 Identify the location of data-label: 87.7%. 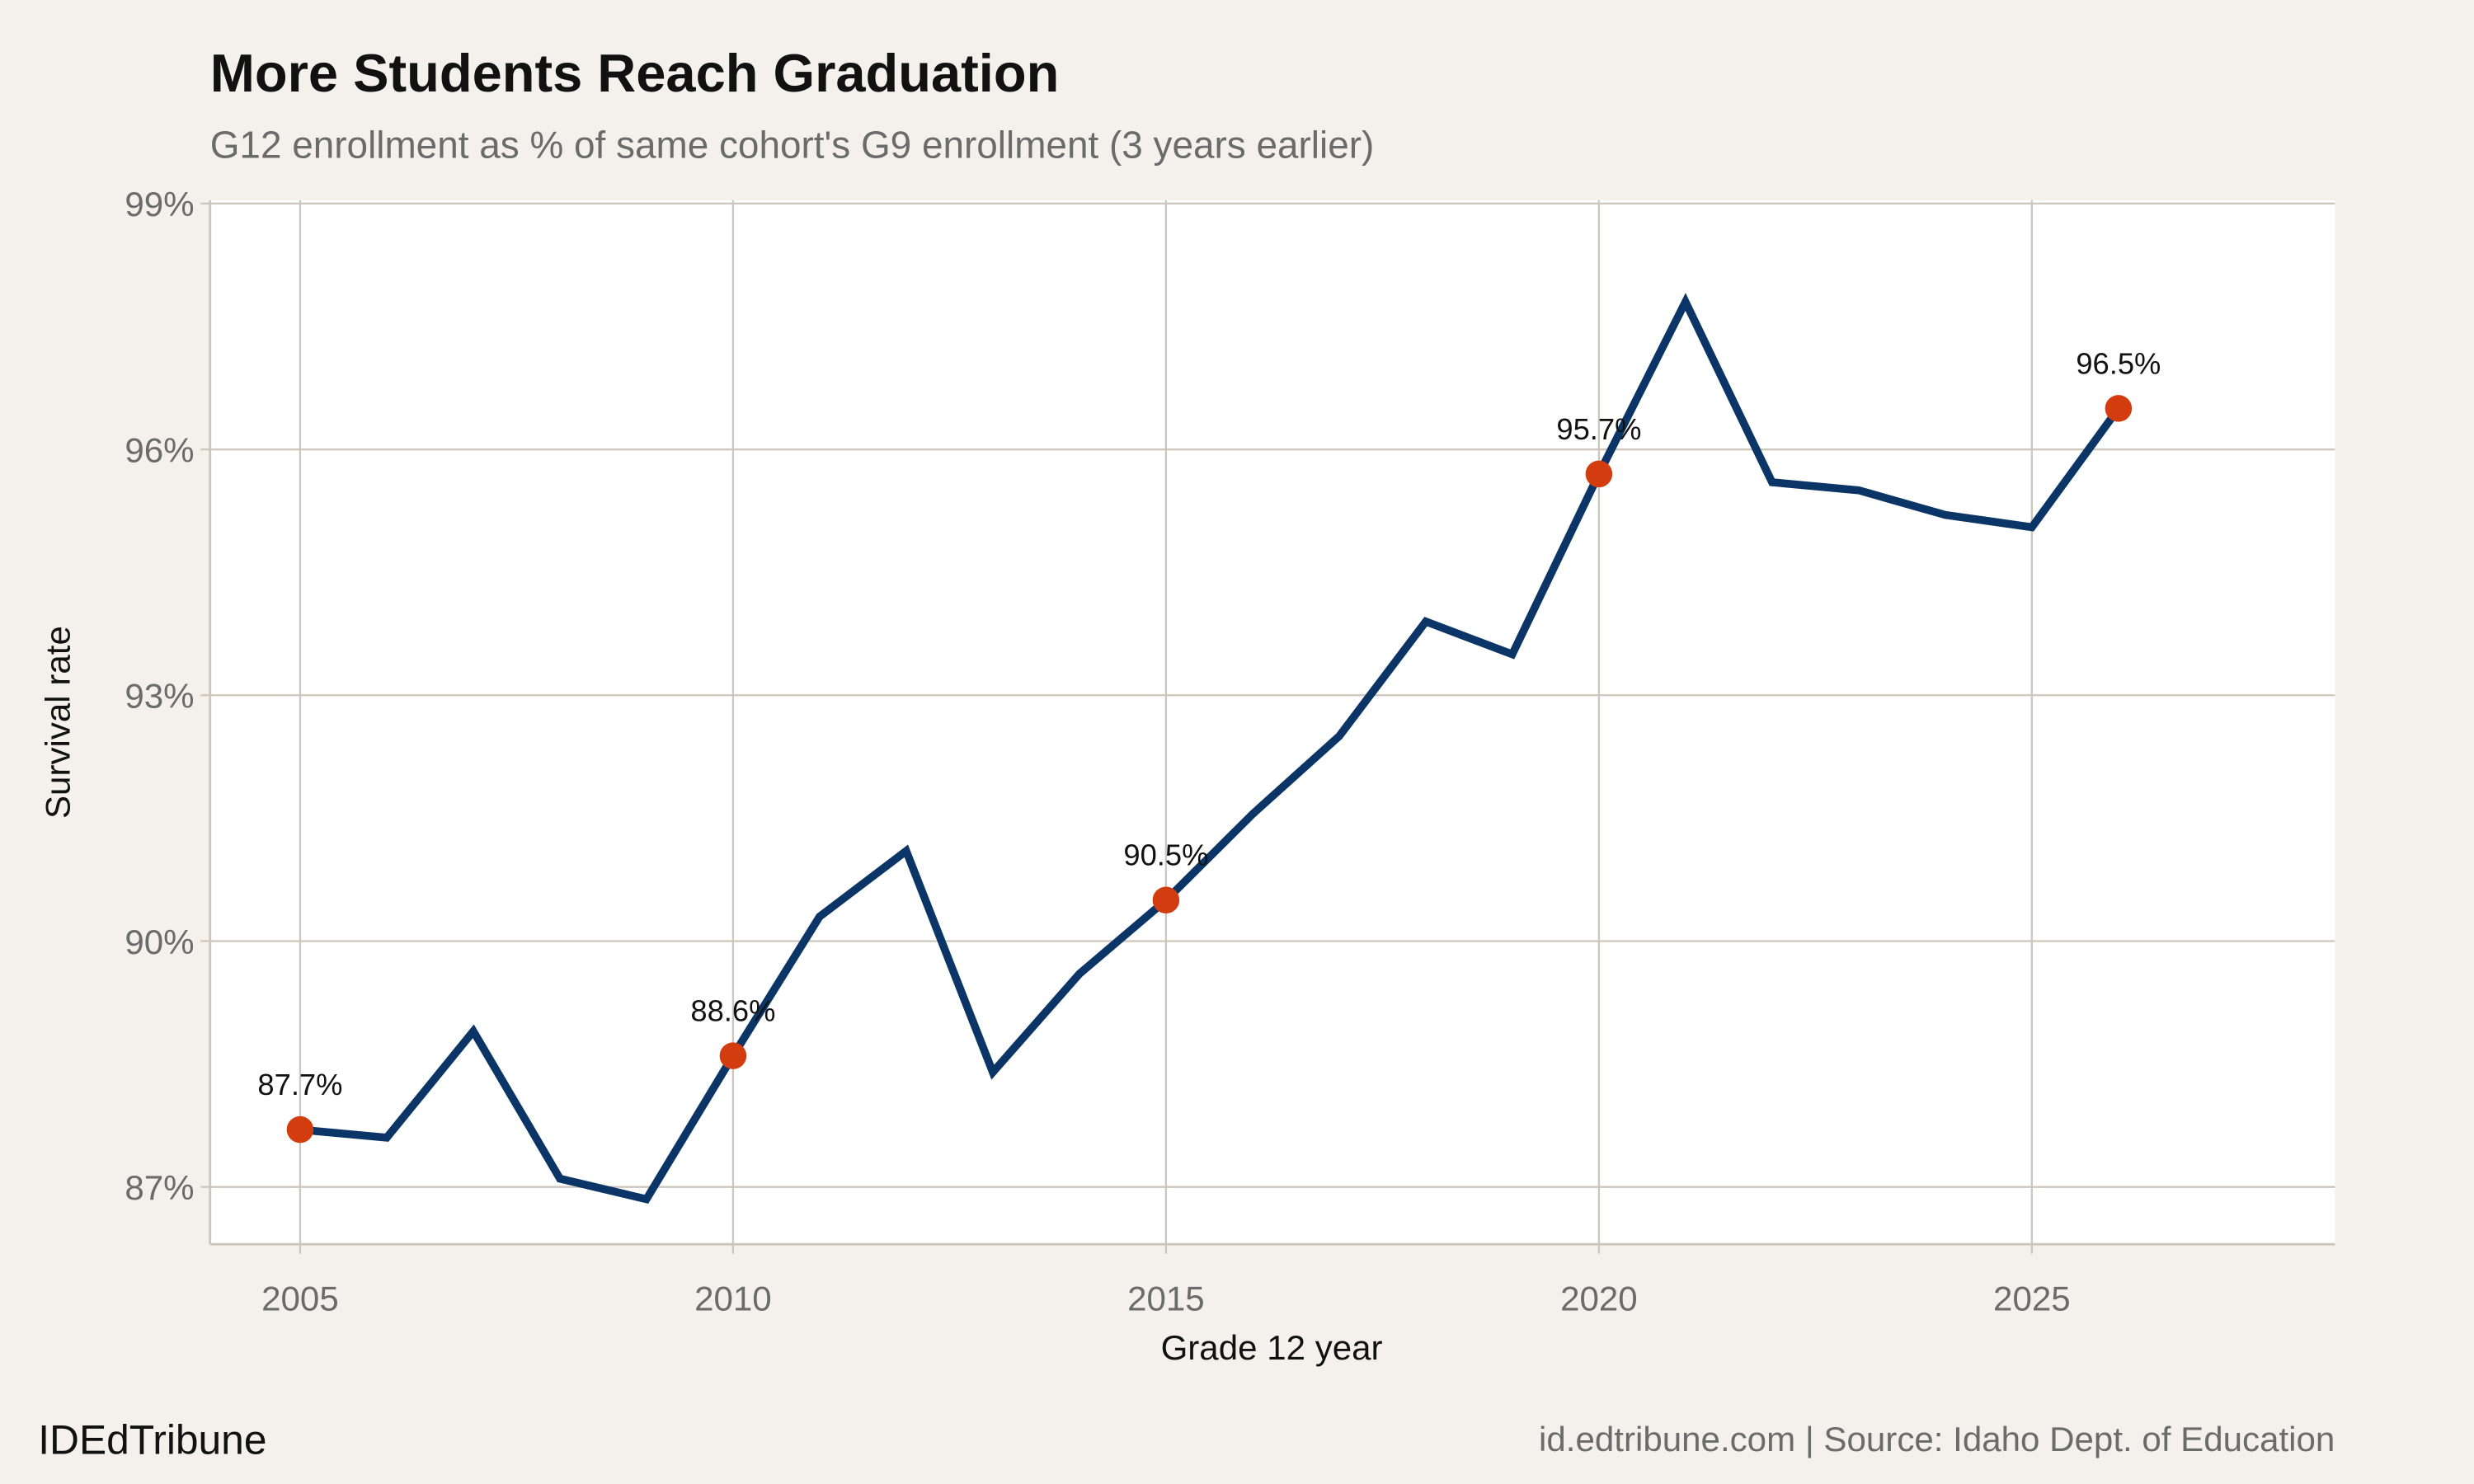
(299, 1084).